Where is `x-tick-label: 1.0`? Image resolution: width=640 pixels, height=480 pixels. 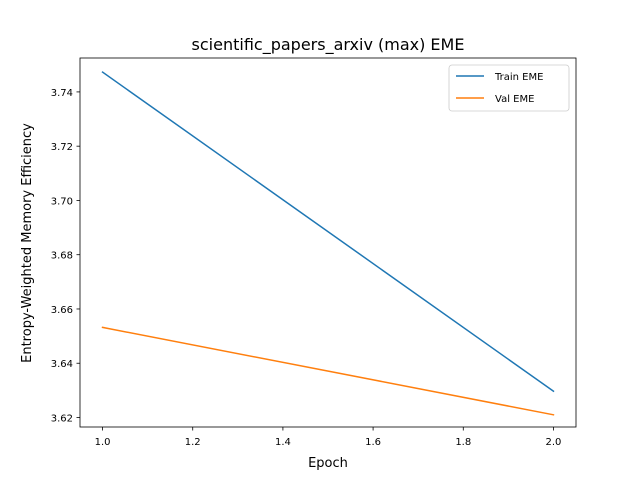 x-tick-label: 1.0 is located at coordinates (103, 442).